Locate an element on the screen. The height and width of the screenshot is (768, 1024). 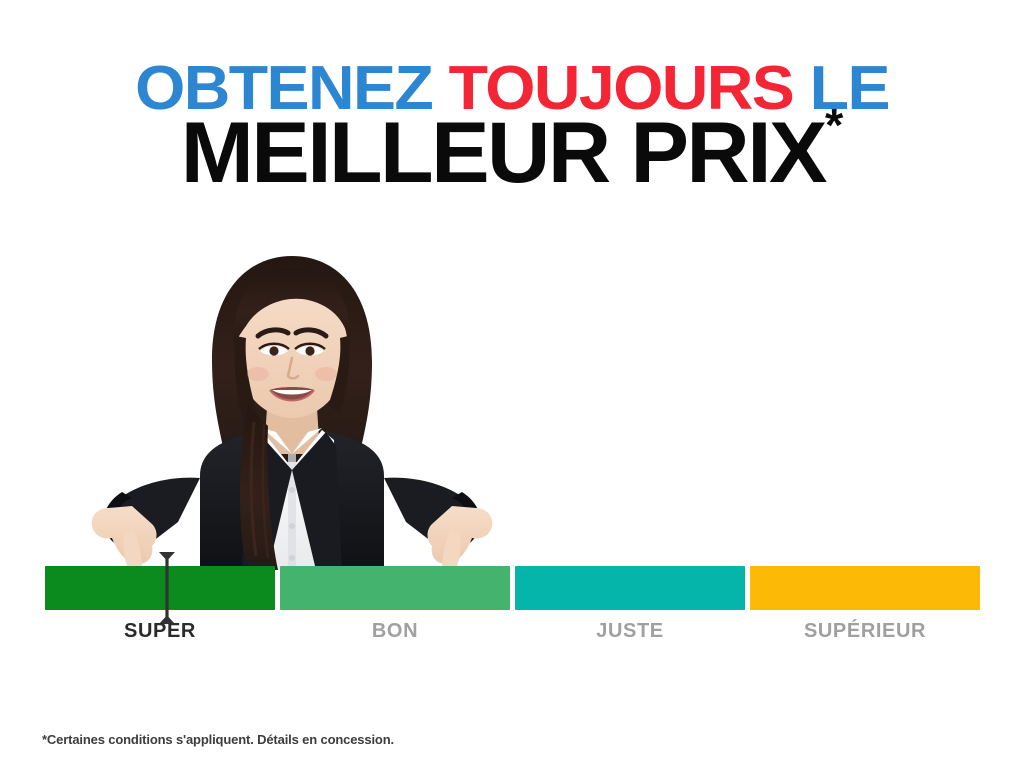
headline-word-le: LE is located at coordinates (850, 88).